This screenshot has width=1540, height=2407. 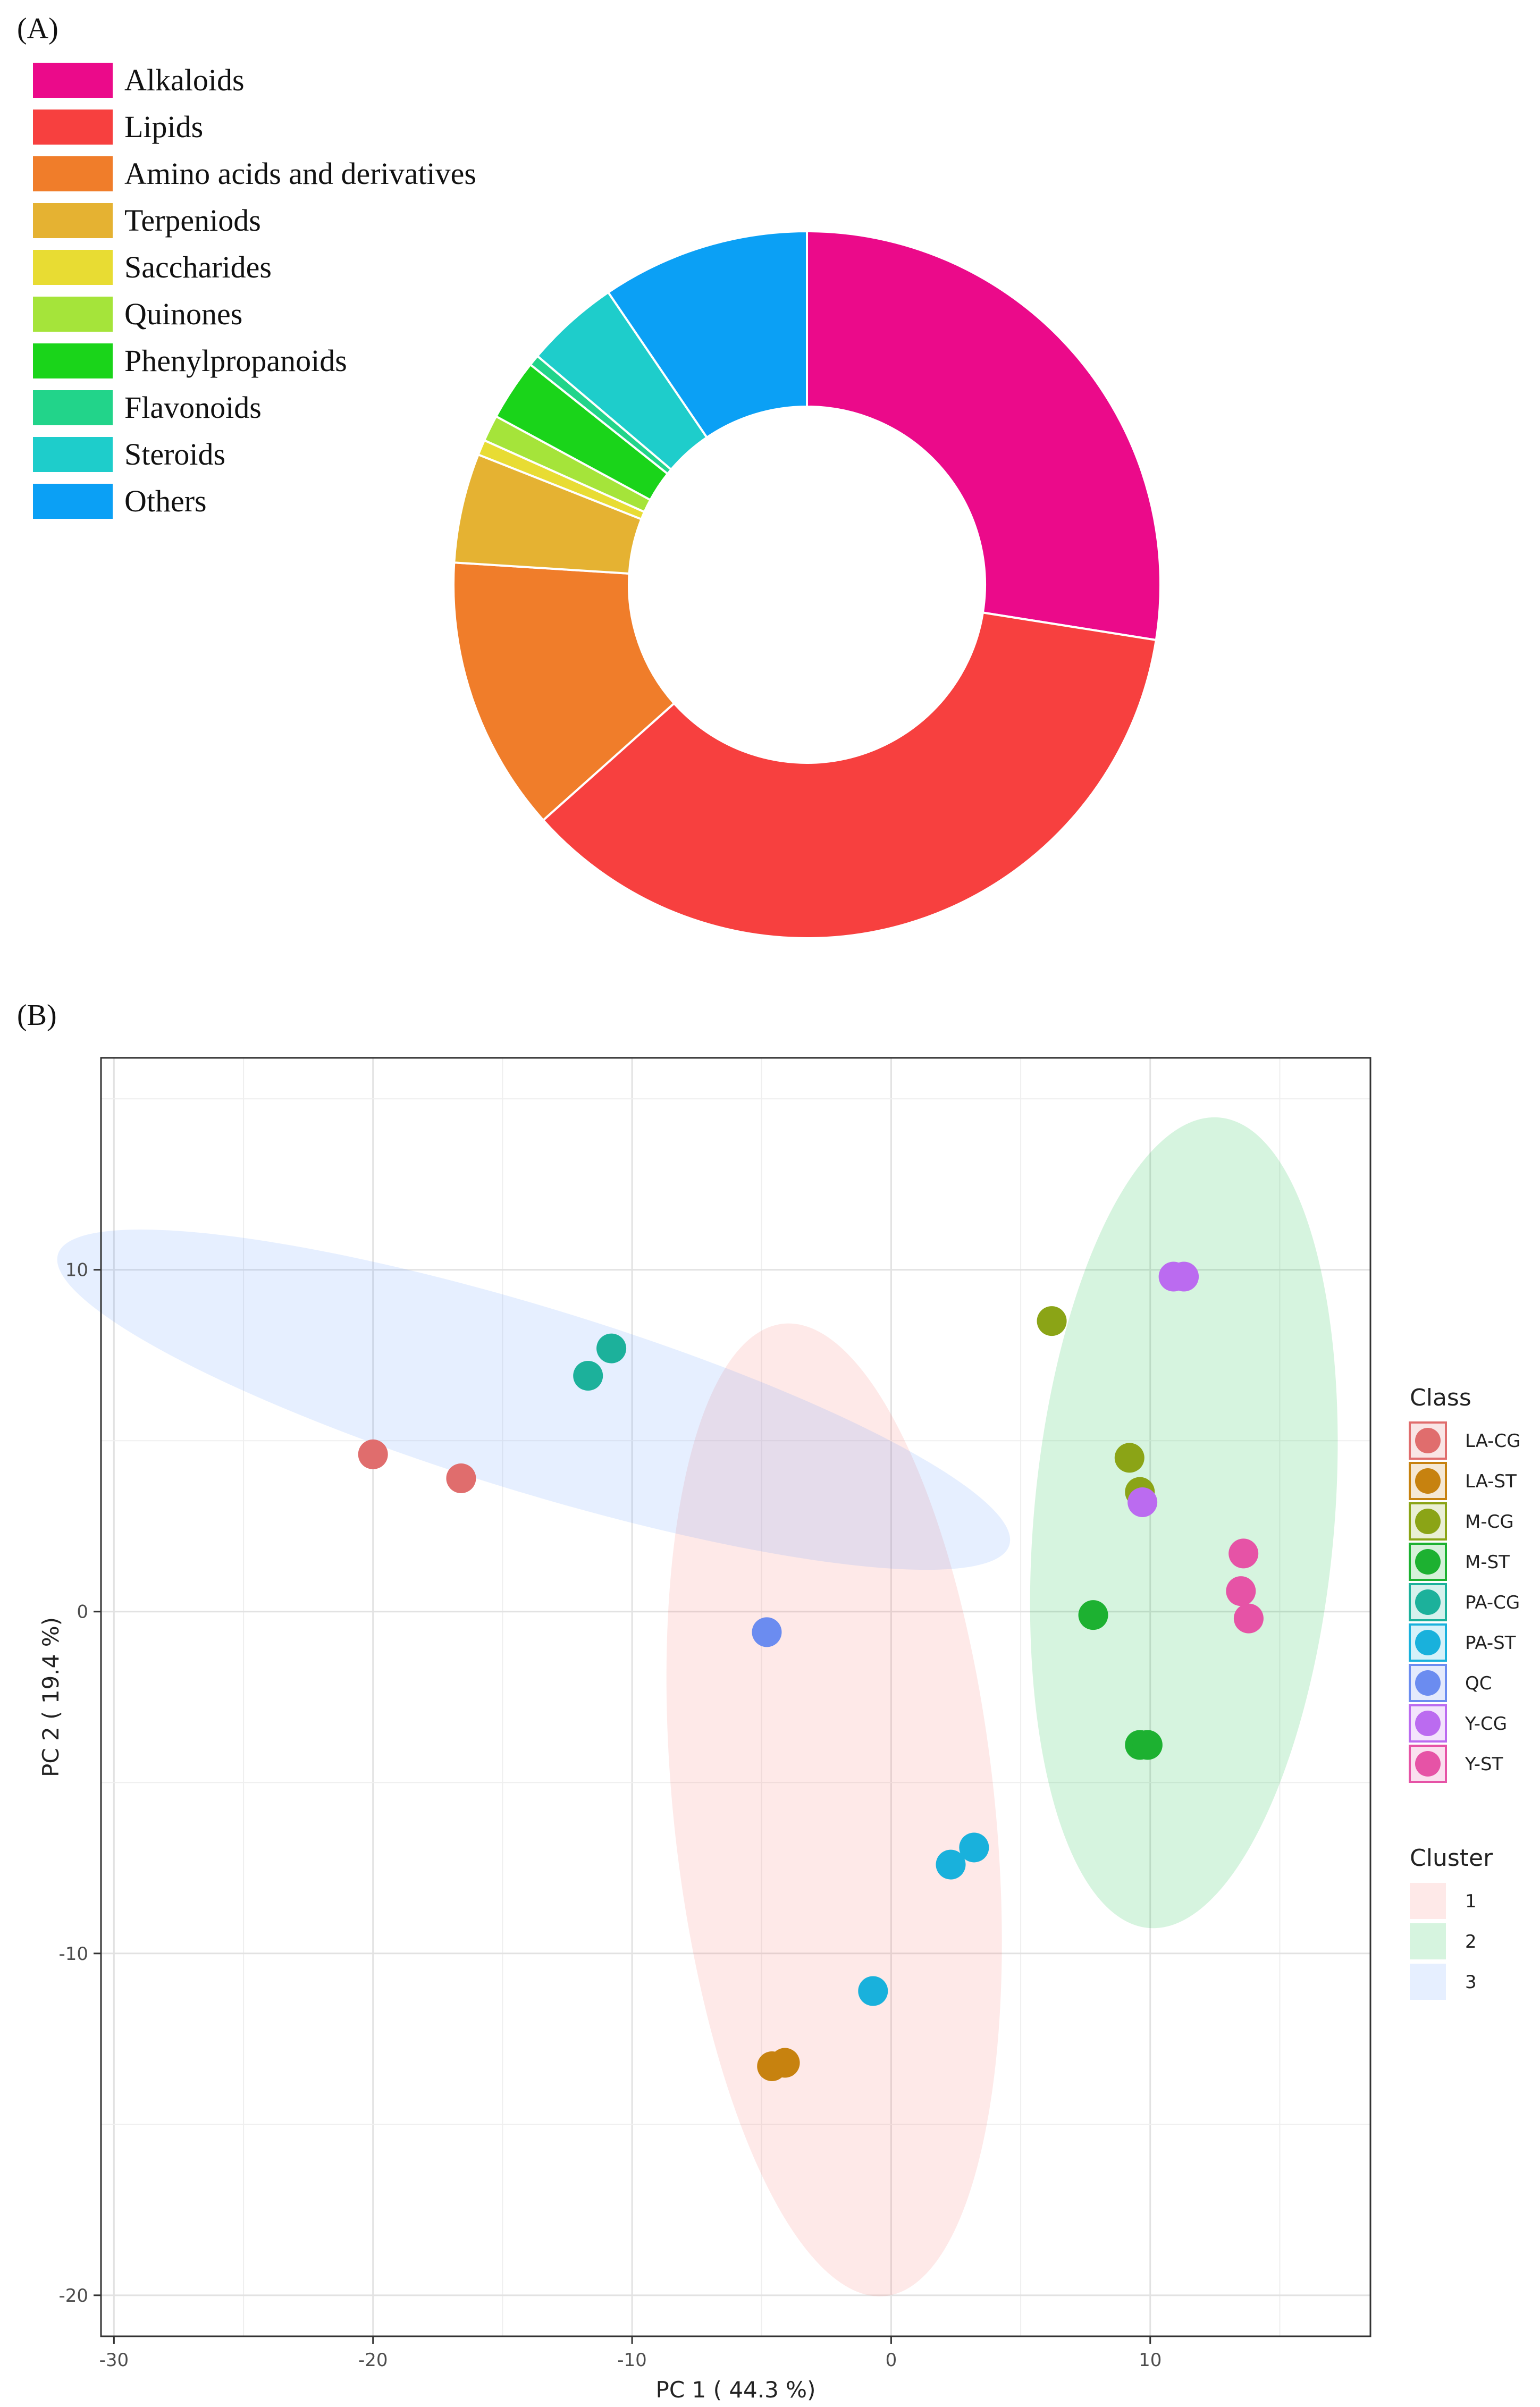 What do you see at coordinates (1428, 1642) in the screenshot?
I see `class-legend-dot-pa-st` at bounding box center [1428, 1642].